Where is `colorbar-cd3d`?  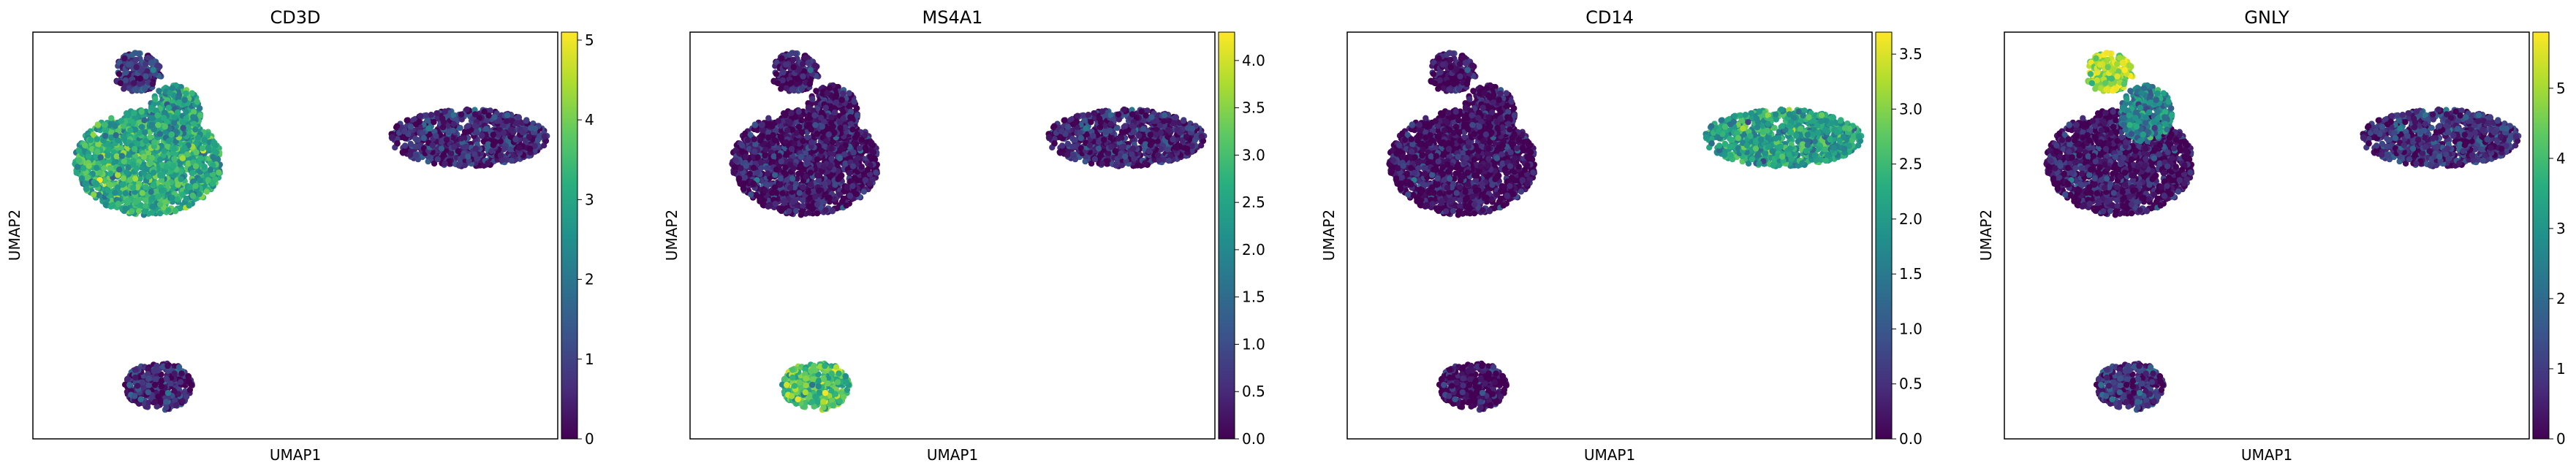
colorbar-cd3d is located at coordinates (569, 235).